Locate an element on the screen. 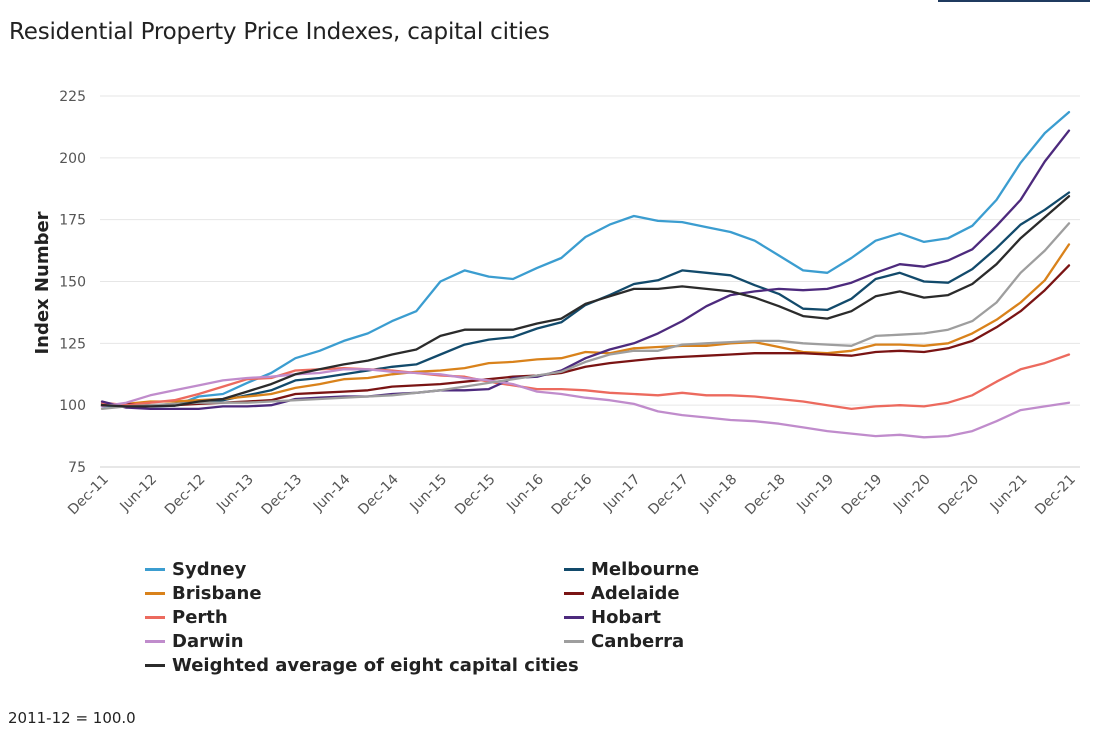  y-tick-label: 225 is located at coordinates (72, 97).